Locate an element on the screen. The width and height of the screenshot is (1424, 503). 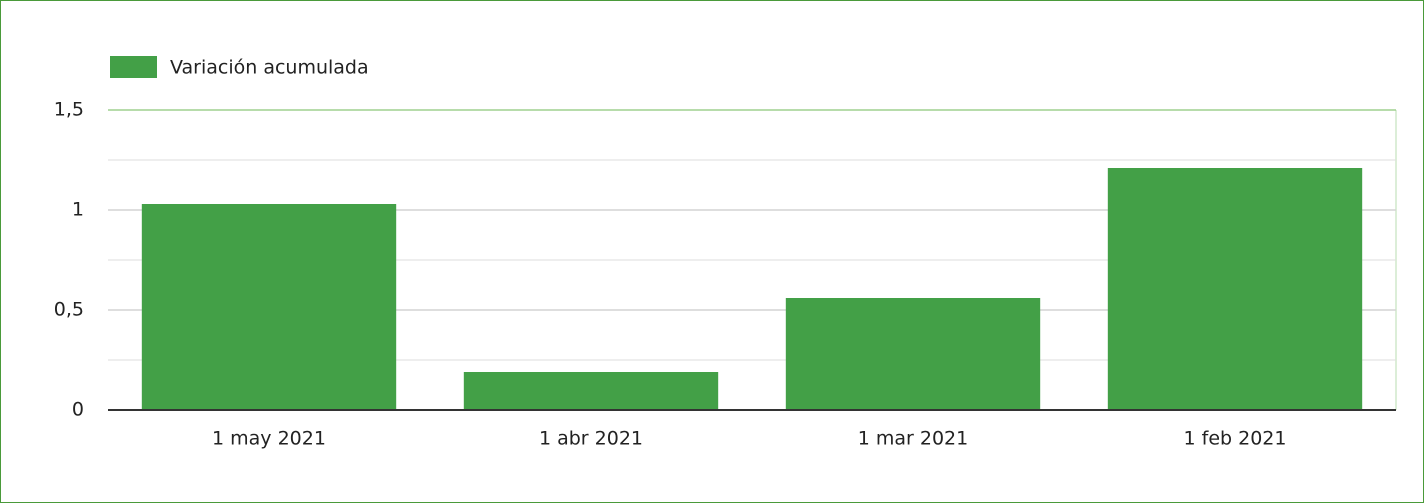
legend-swatch is located at coordinates (133, 67).